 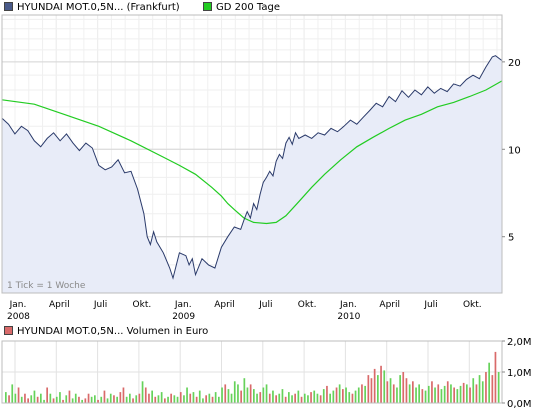 I want to click on x-year-label: 2009, so click(x=183, y=317).